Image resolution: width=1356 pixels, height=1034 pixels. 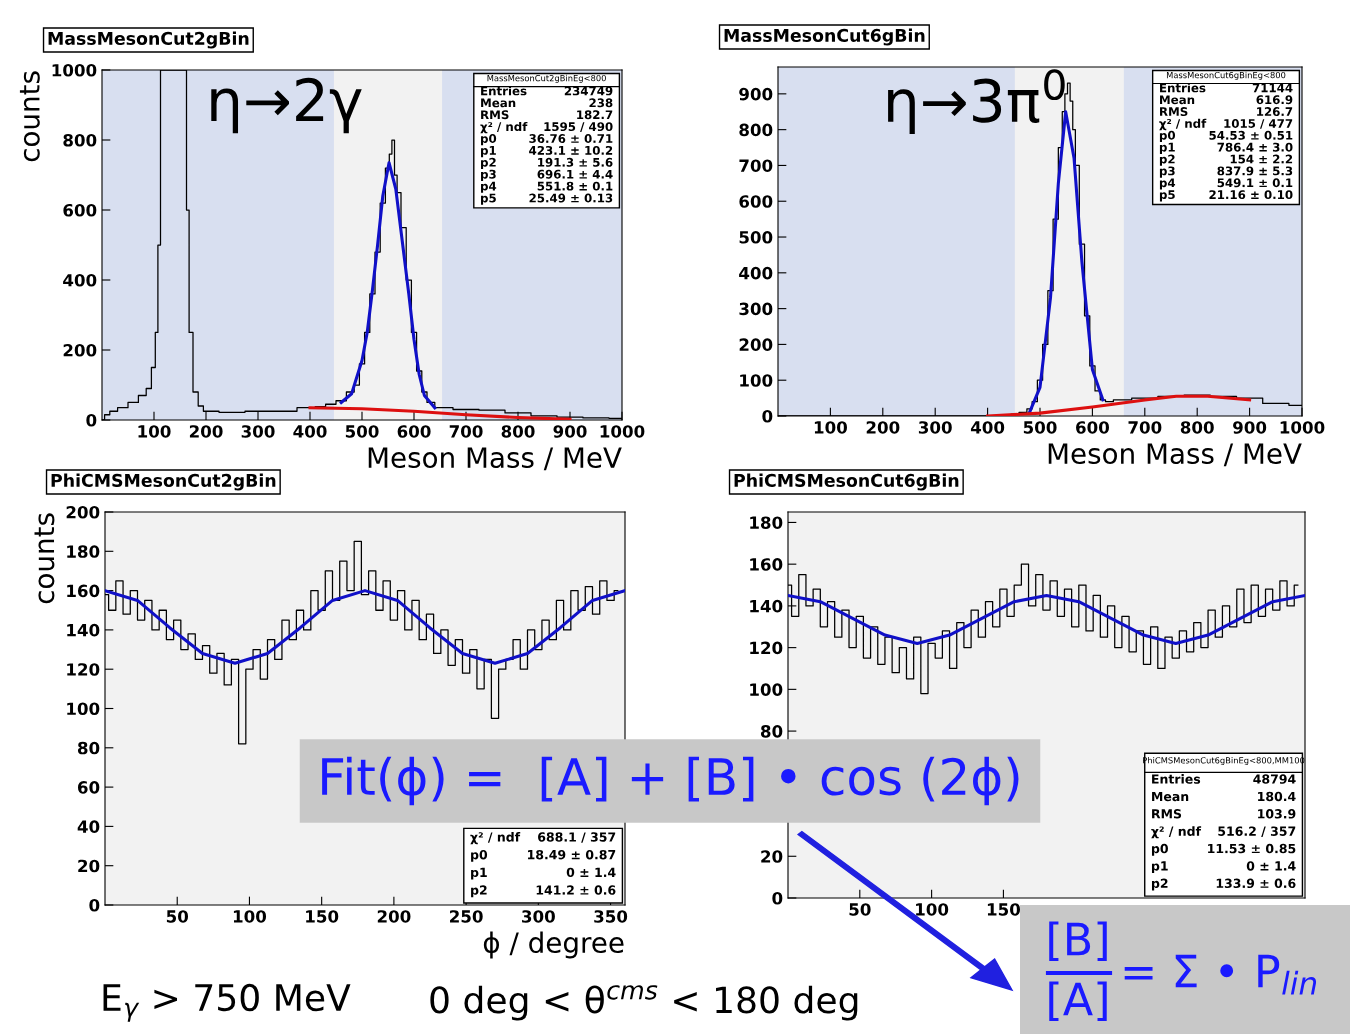 I want to click on text: [A], so click(x=1078, y=1001).